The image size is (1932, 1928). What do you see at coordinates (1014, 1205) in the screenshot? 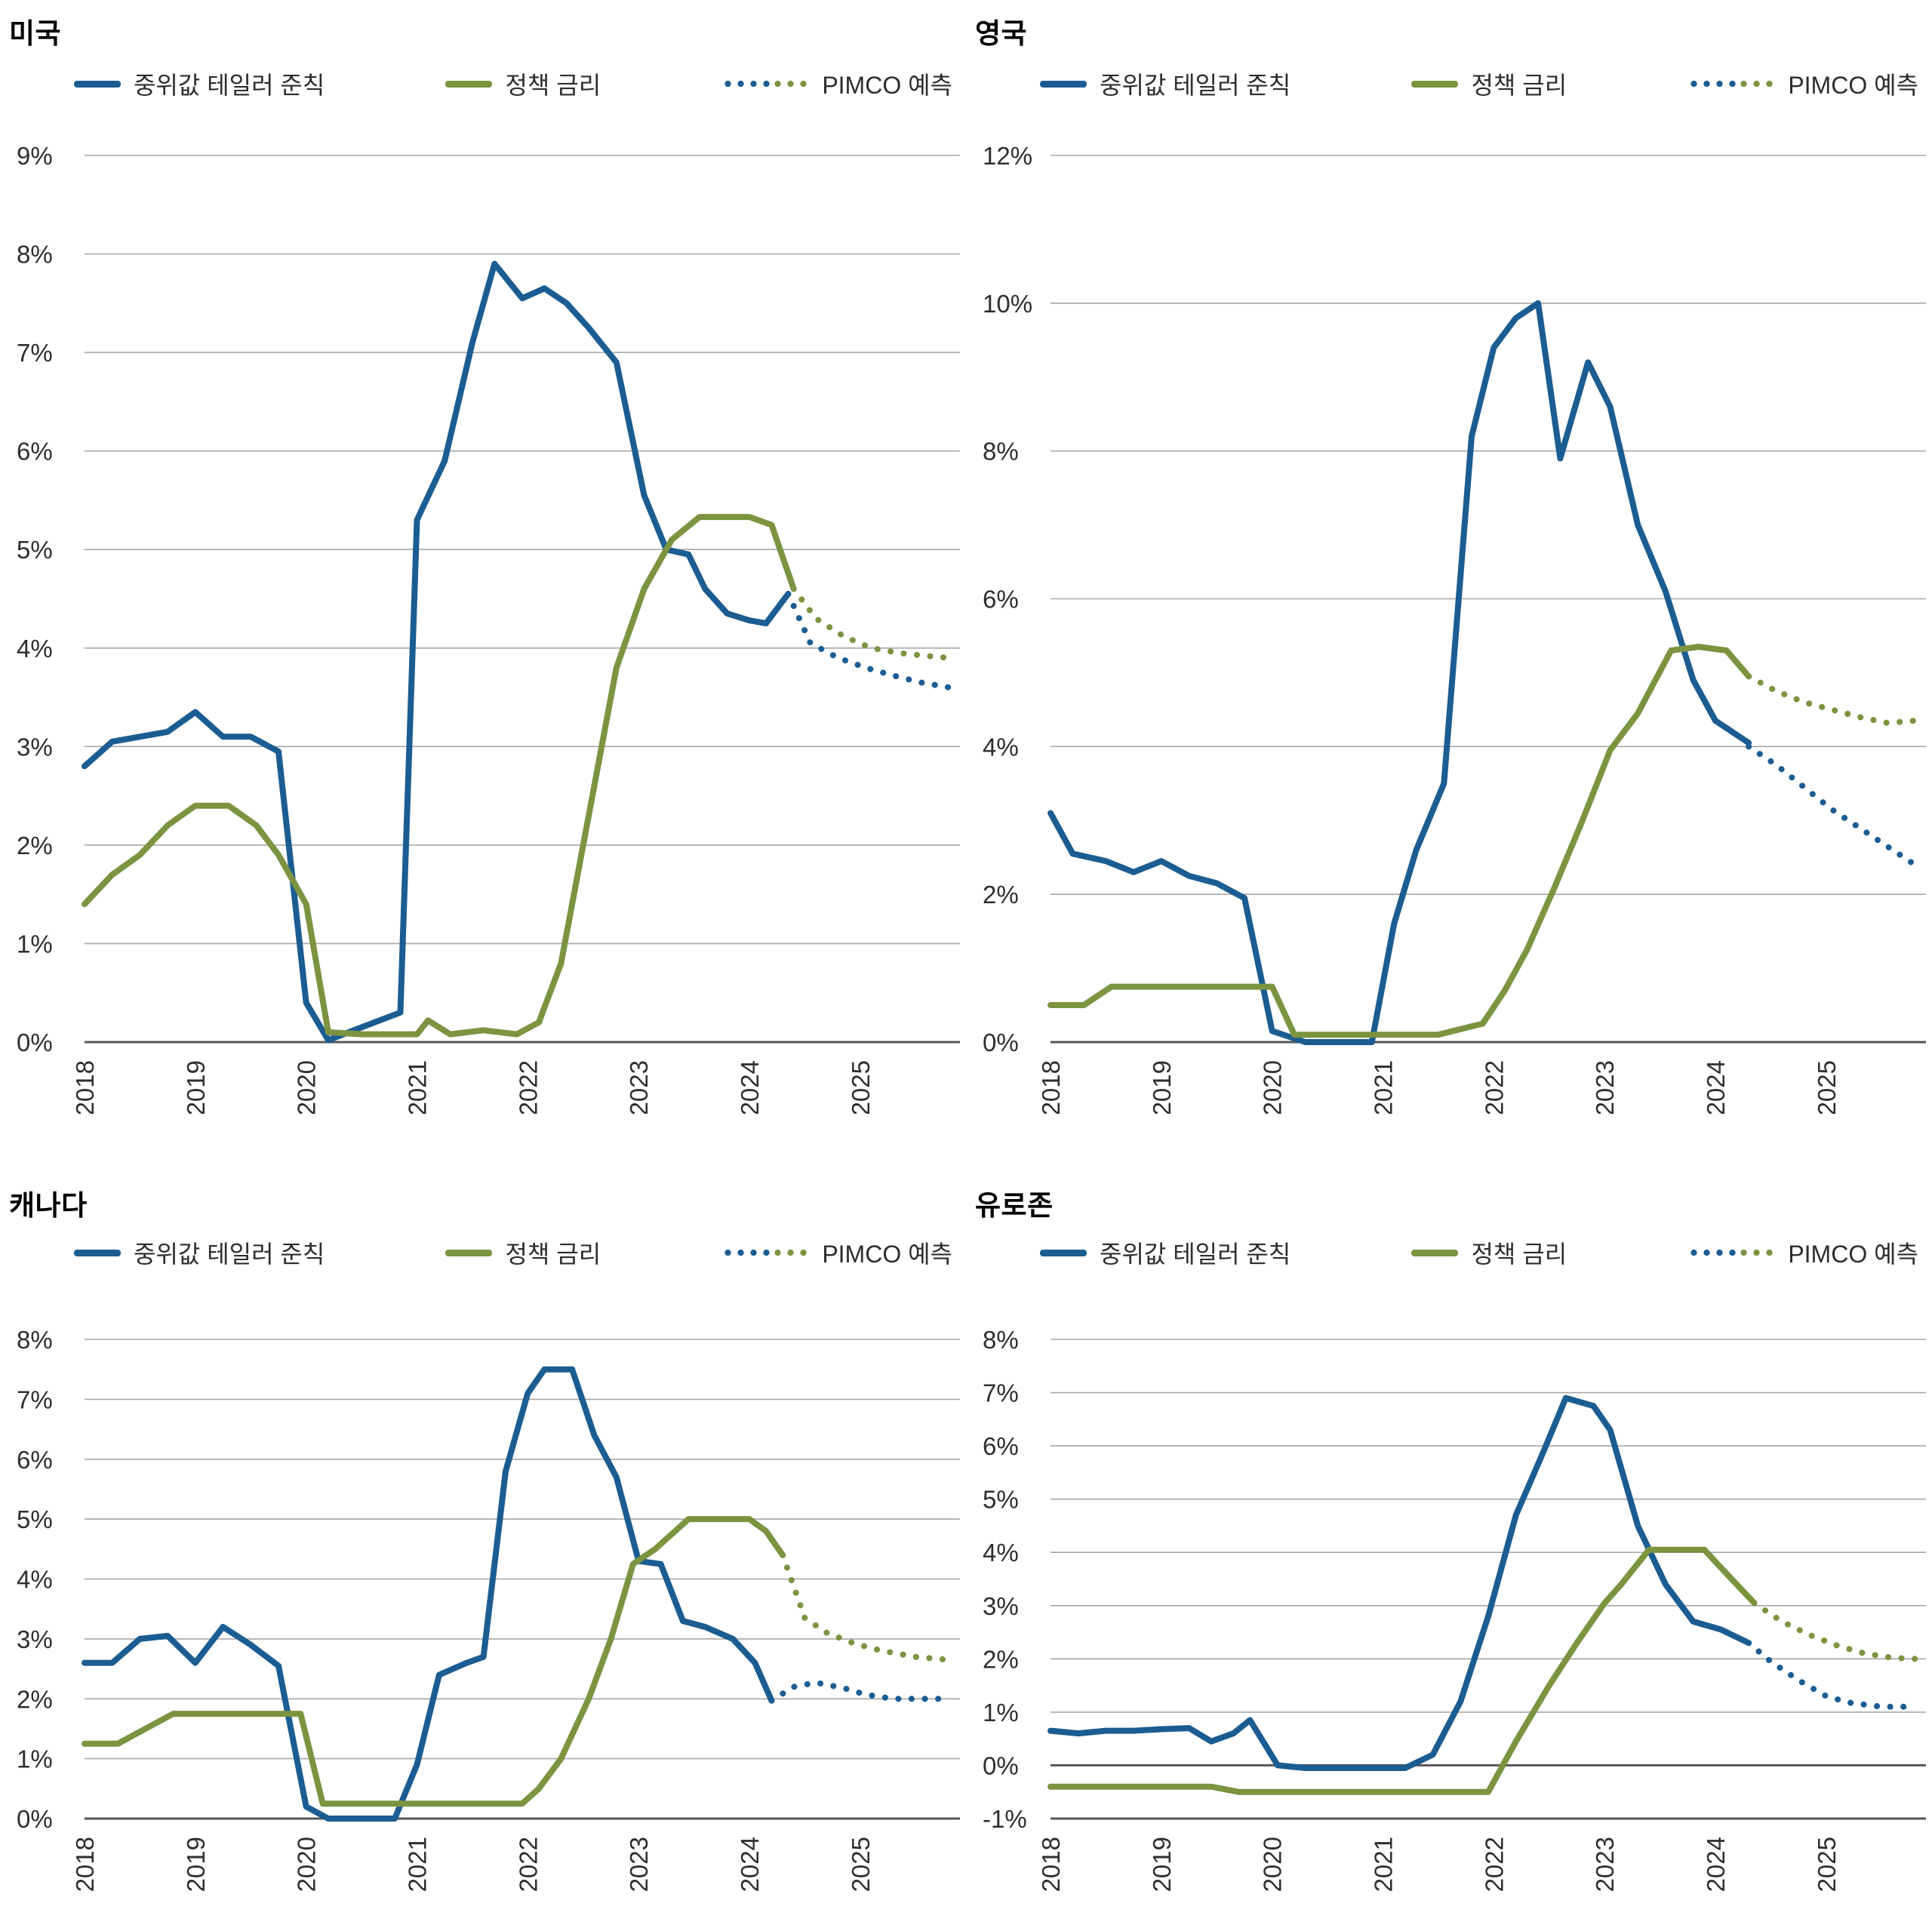
I see `chart-title-eurozone: 유로존` at bounding box center [1014, 1205].